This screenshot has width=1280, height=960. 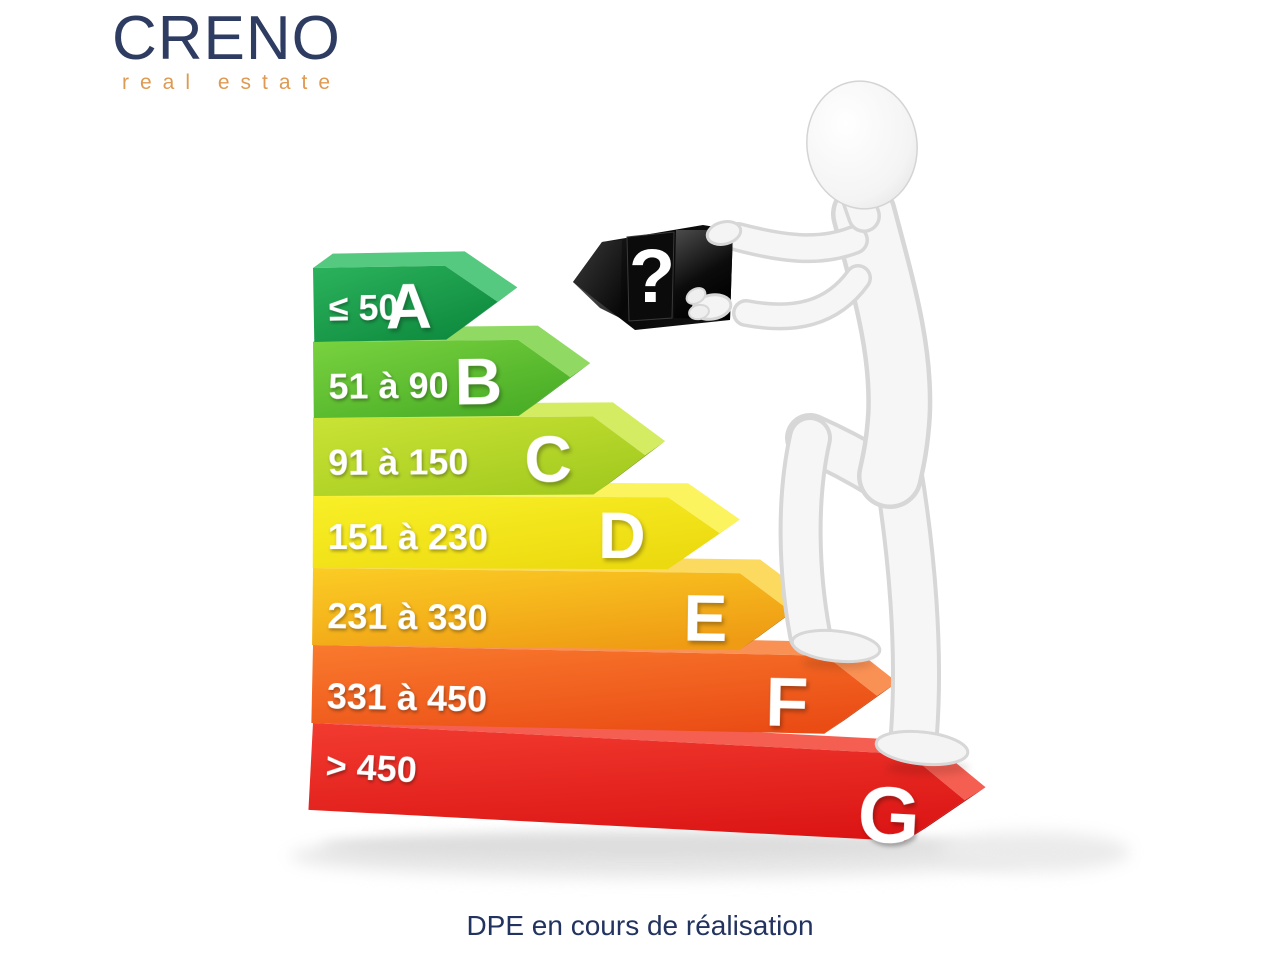 I want to click on range-label-e: 231 à 330, so click(x=407, y=616).